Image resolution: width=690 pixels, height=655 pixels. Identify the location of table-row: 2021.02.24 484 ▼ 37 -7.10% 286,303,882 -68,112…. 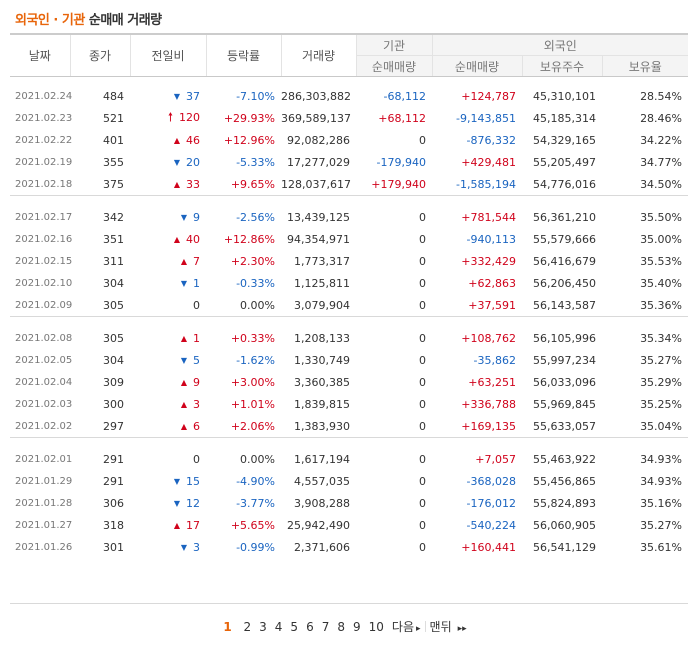
(349, 96).